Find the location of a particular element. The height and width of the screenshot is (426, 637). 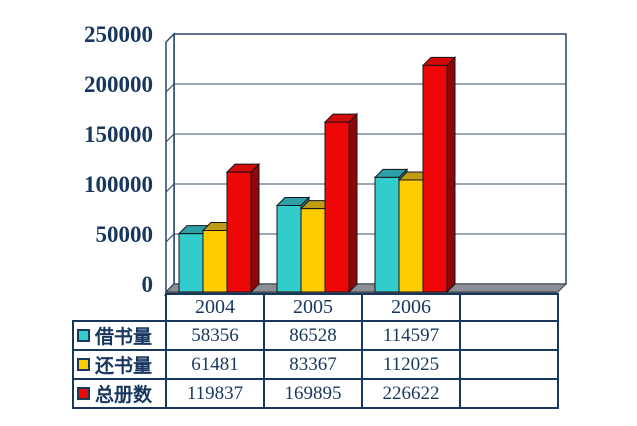

plot-left-wall is located at coordinates (170, 163).